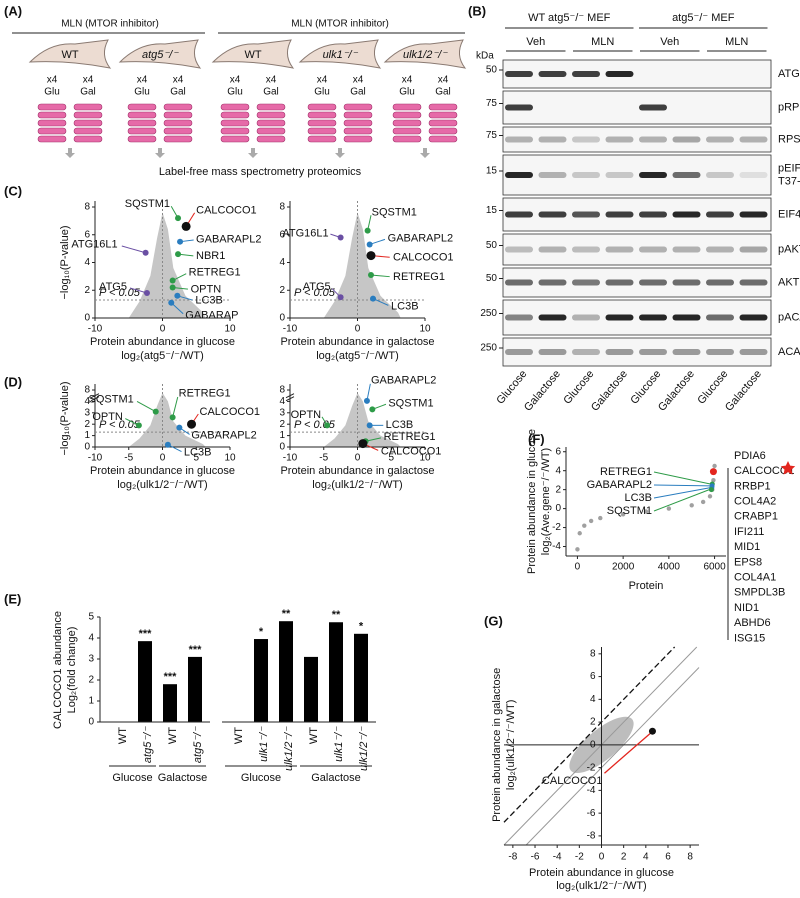  Describe the element at coordinates (488, 313) in the screenshot. I see `kda: 250` at that location.